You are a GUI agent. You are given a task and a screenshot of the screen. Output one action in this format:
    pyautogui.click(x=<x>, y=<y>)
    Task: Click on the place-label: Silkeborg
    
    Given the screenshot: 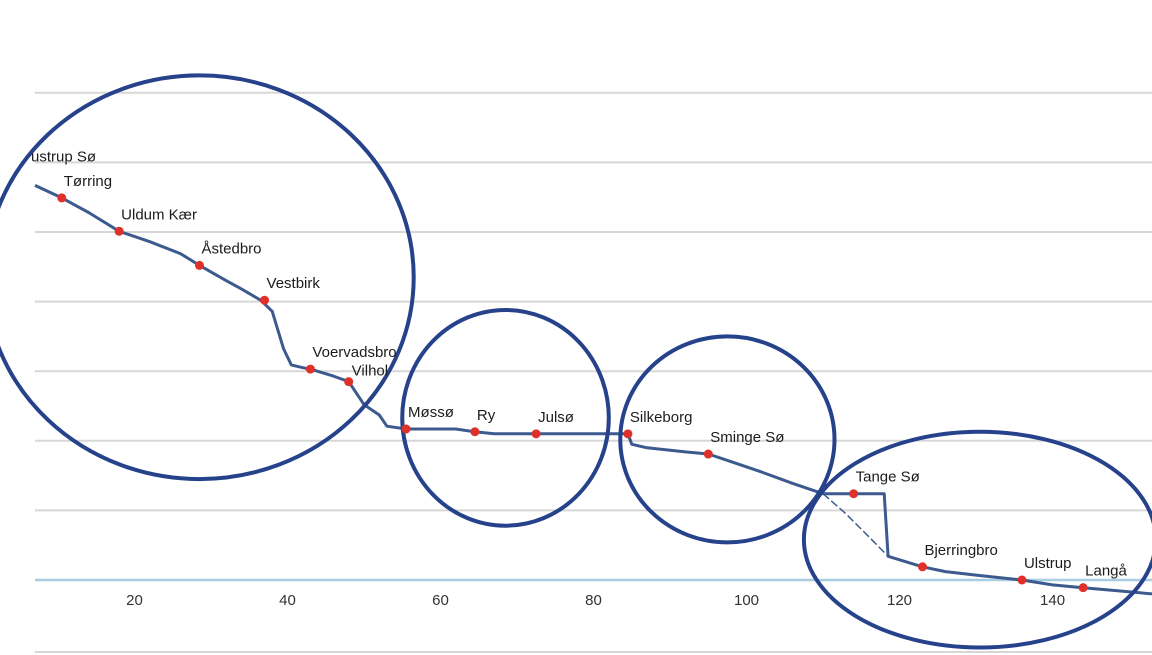 What is the action you would take?
    pyautogui.click(x=661, y=417)
    